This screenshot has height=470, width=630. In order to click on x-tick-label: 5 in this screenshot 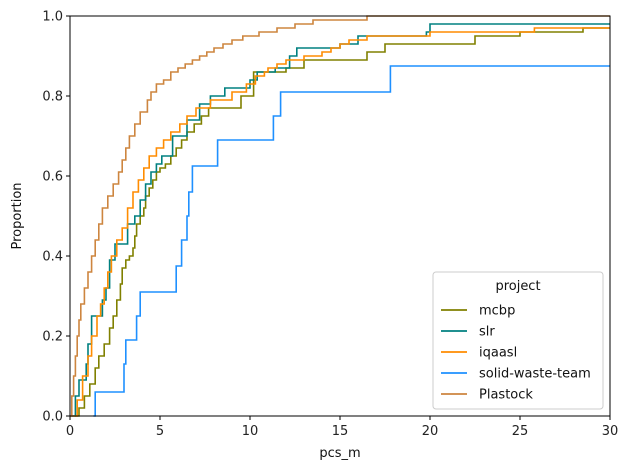, I will do `click(160, 431)`.